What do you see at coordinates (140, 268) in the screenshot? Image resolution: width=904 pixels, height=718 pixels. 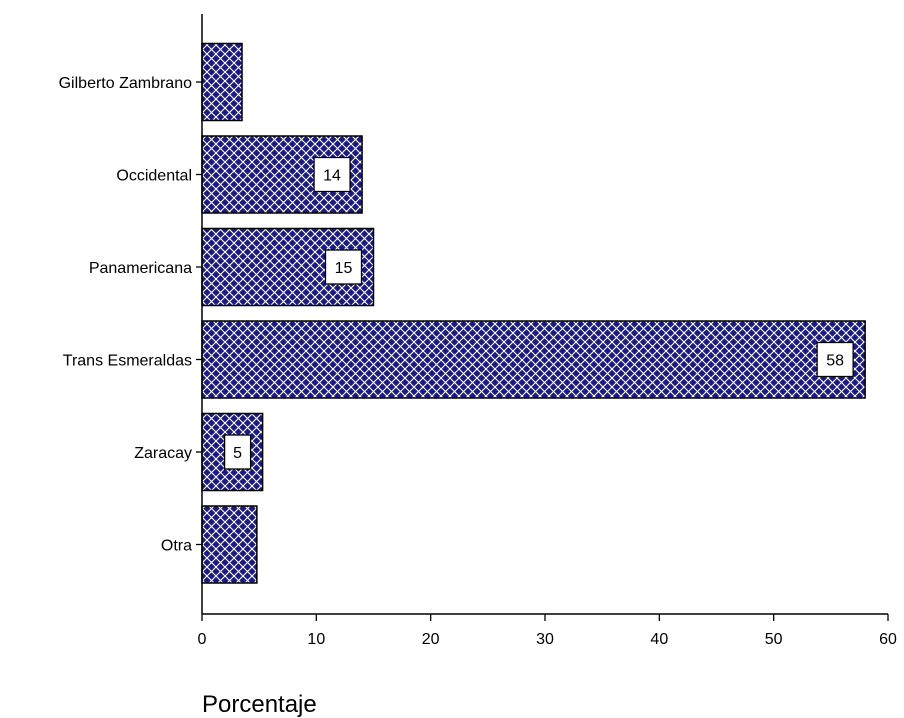 I see `y-tick-label: Panamericana` at bounding box center [140, 268].